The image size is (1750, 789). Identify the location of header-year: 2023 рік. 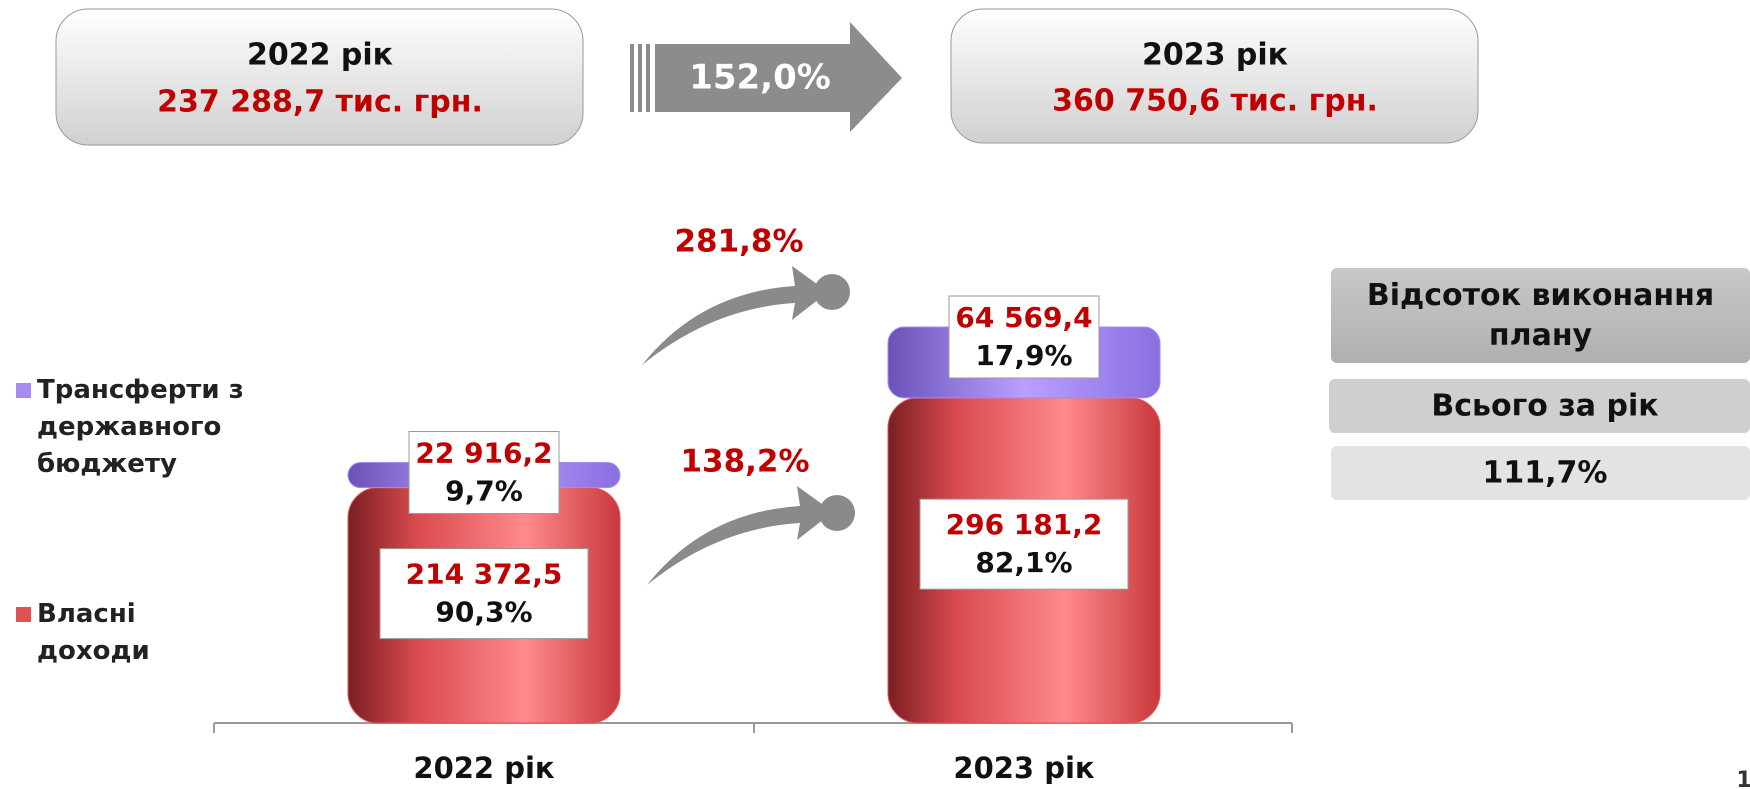
(1215, 55).